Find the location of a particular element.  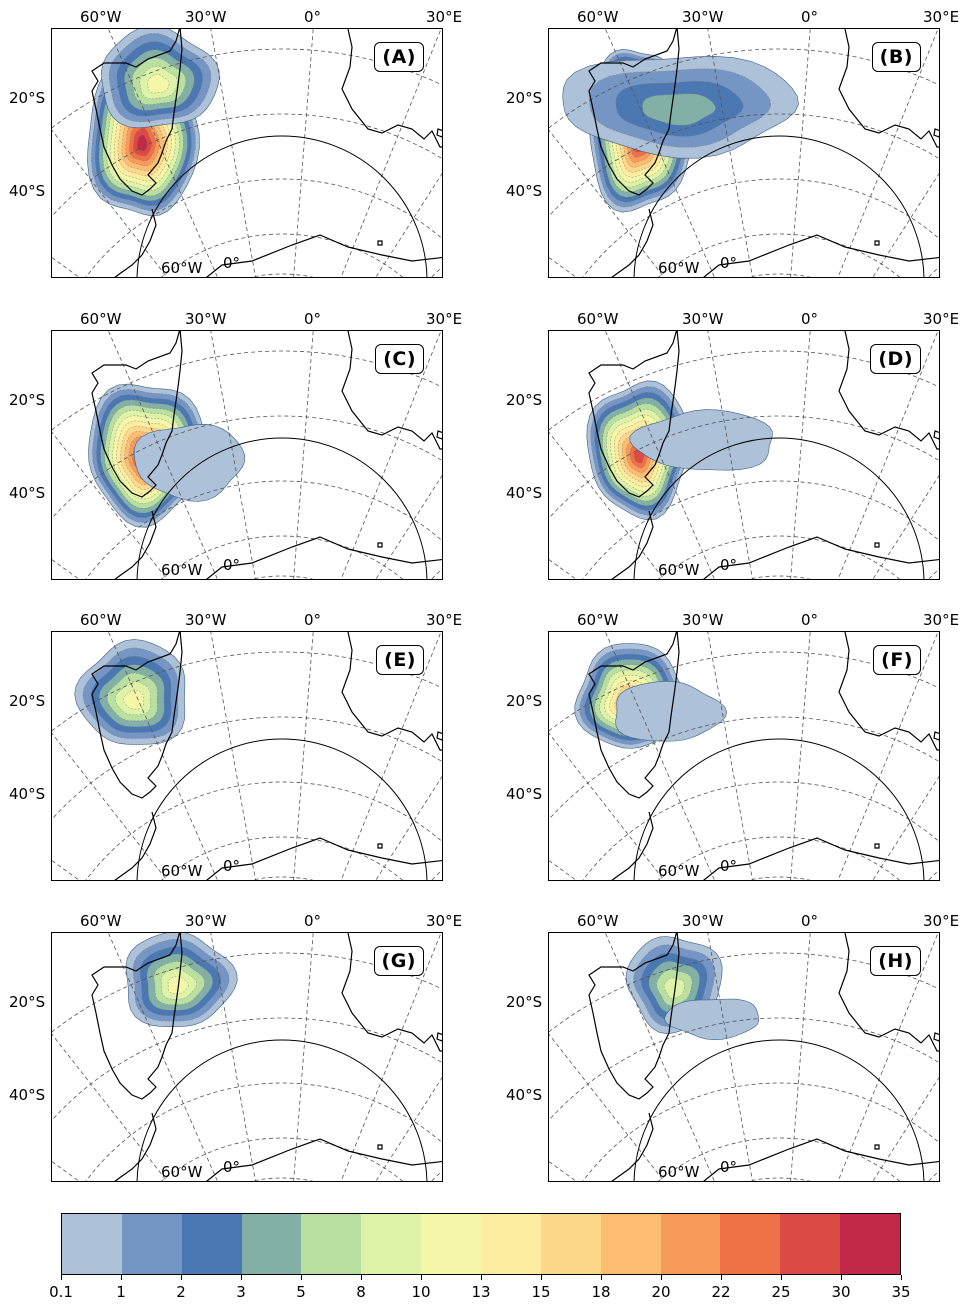

panel-label: (D) is located at coordinates (895, 359).